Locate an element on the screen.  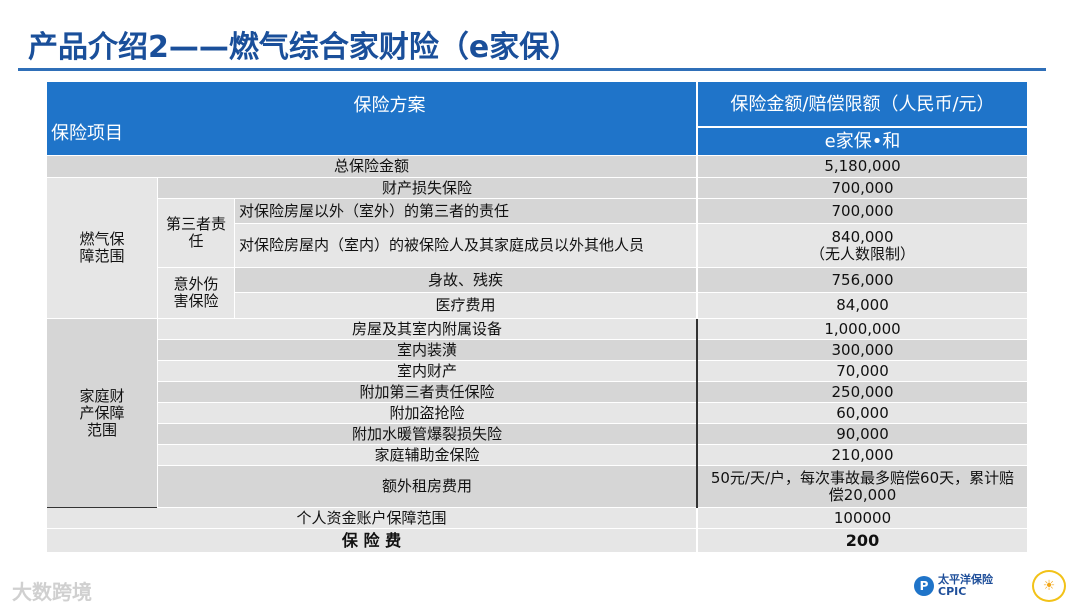
total-label: 总保险金额 is located at coordinates (371, 166).